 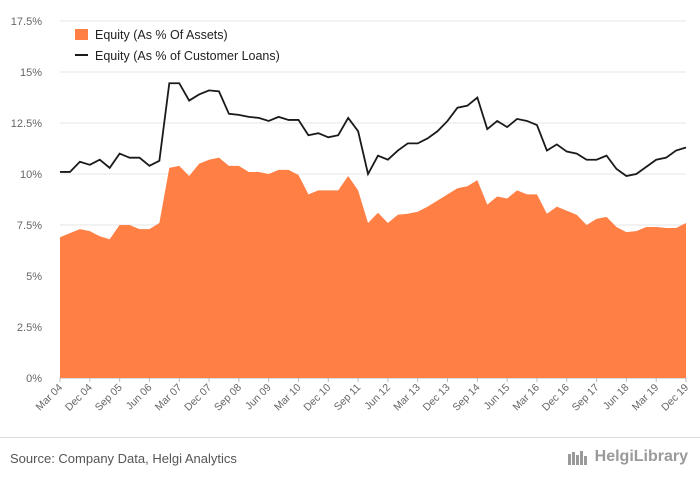 I want to click on x-tick-label: Dec 16, so click(x=556, y=398).